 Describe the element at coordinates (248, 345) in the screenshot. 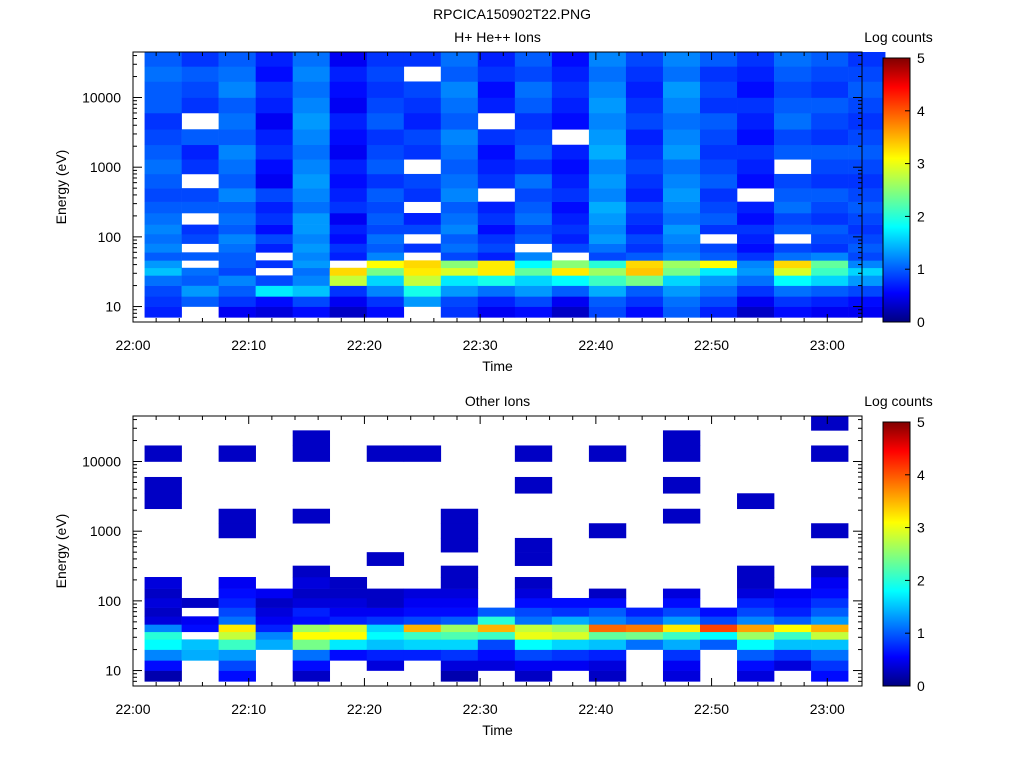

I see `x-tick-label: 22:10` at that location.